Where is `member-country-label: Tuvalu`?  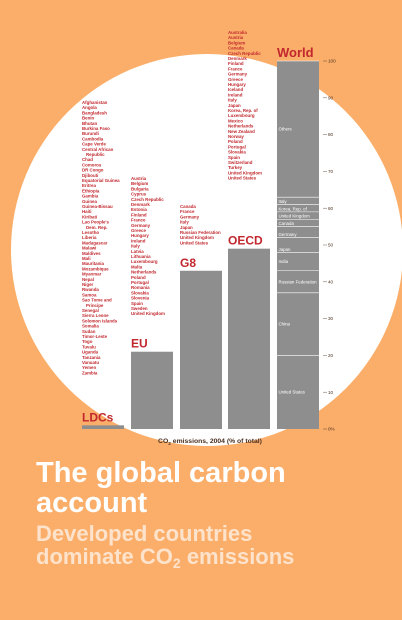 member-country-label: Tuvalu is located at coordinates (89, 346).